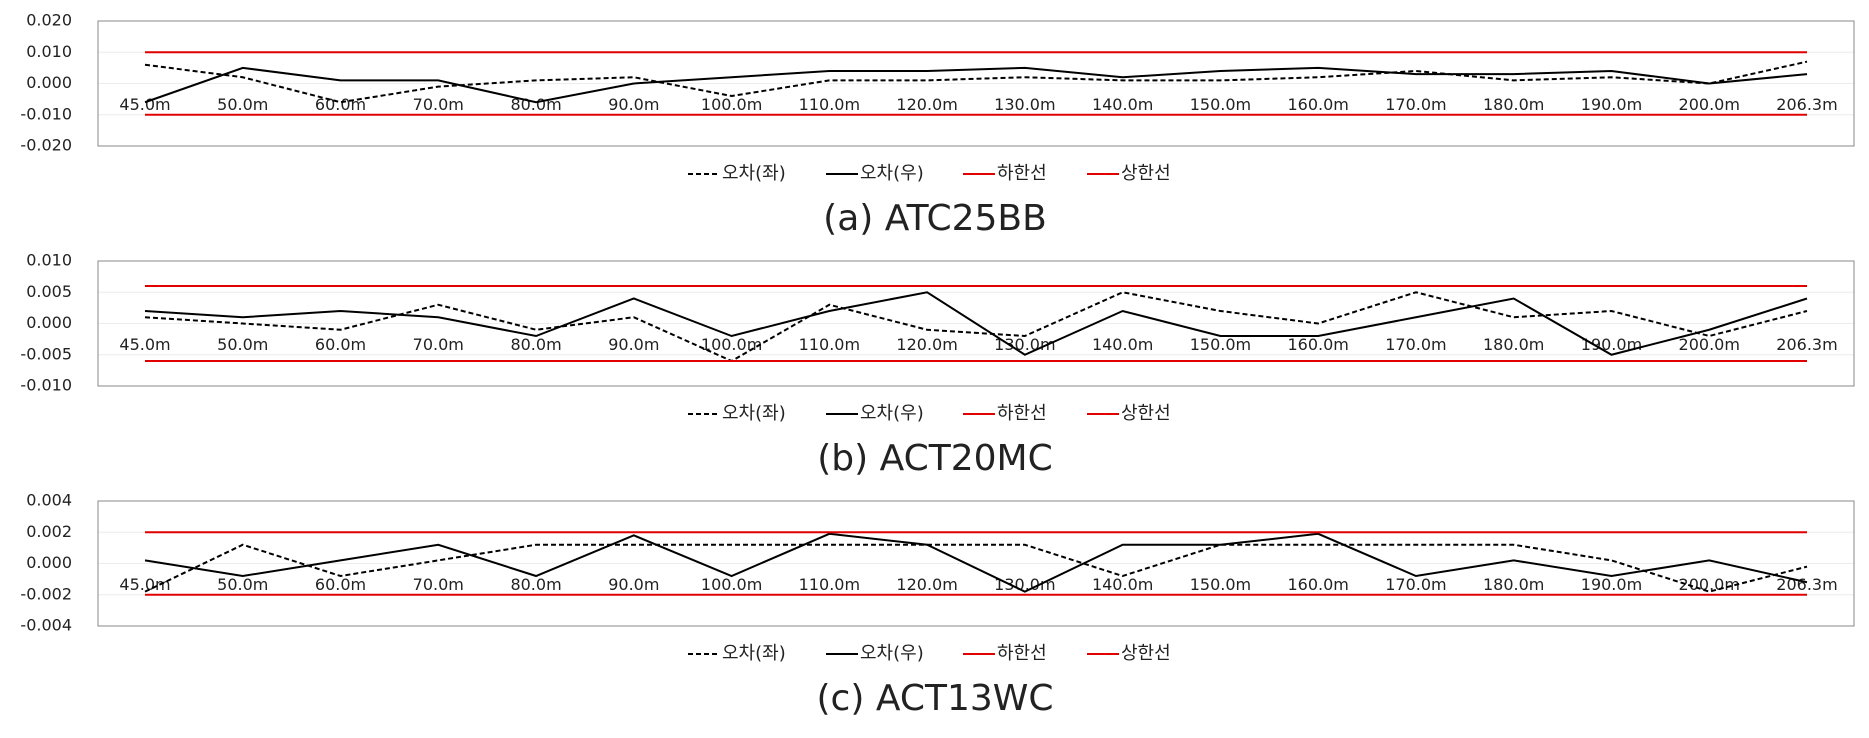  Describe the element at coordinates (49, 500) in the screenshot. I see `y-tick-label: 0.004` at that location.